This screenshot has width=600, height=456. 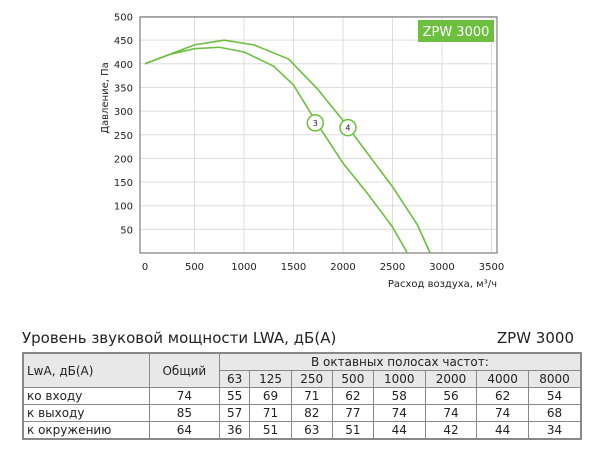 What do you see at coordinates (126, 230) in the screenshot?
I see `y-tick-label: 50` at bounding box center [126, 230].